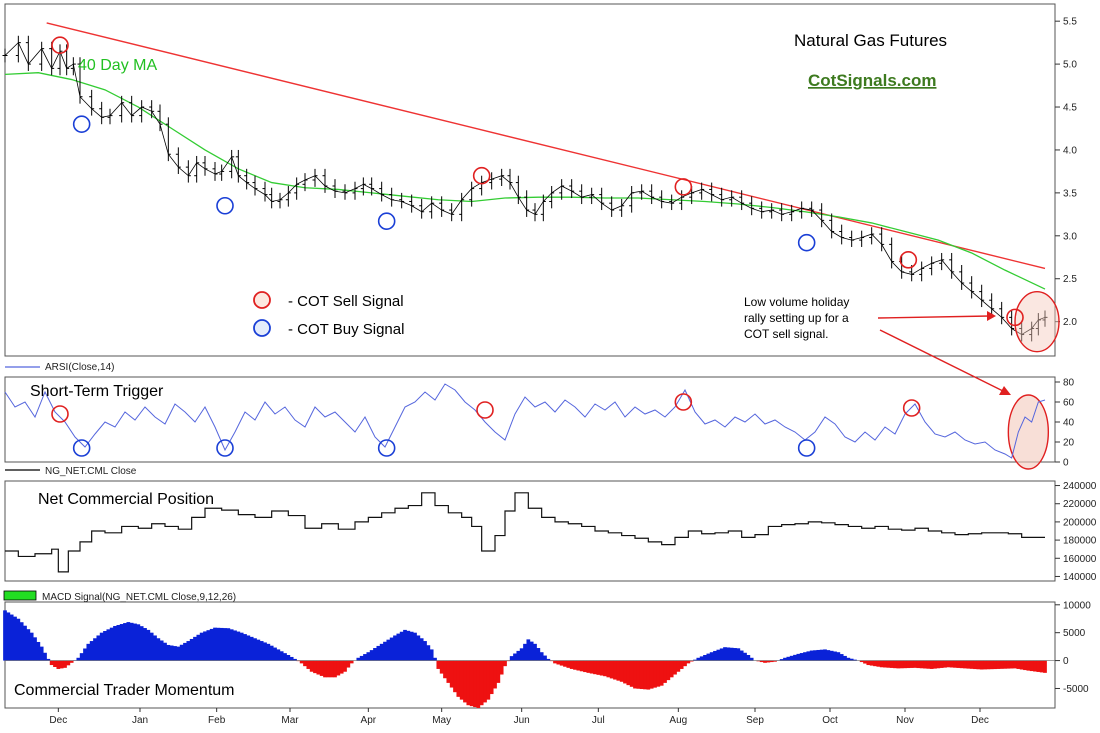 This screenshot has width=1100, height=733. I want to click on sell-legend-circle, so click(262, 300).